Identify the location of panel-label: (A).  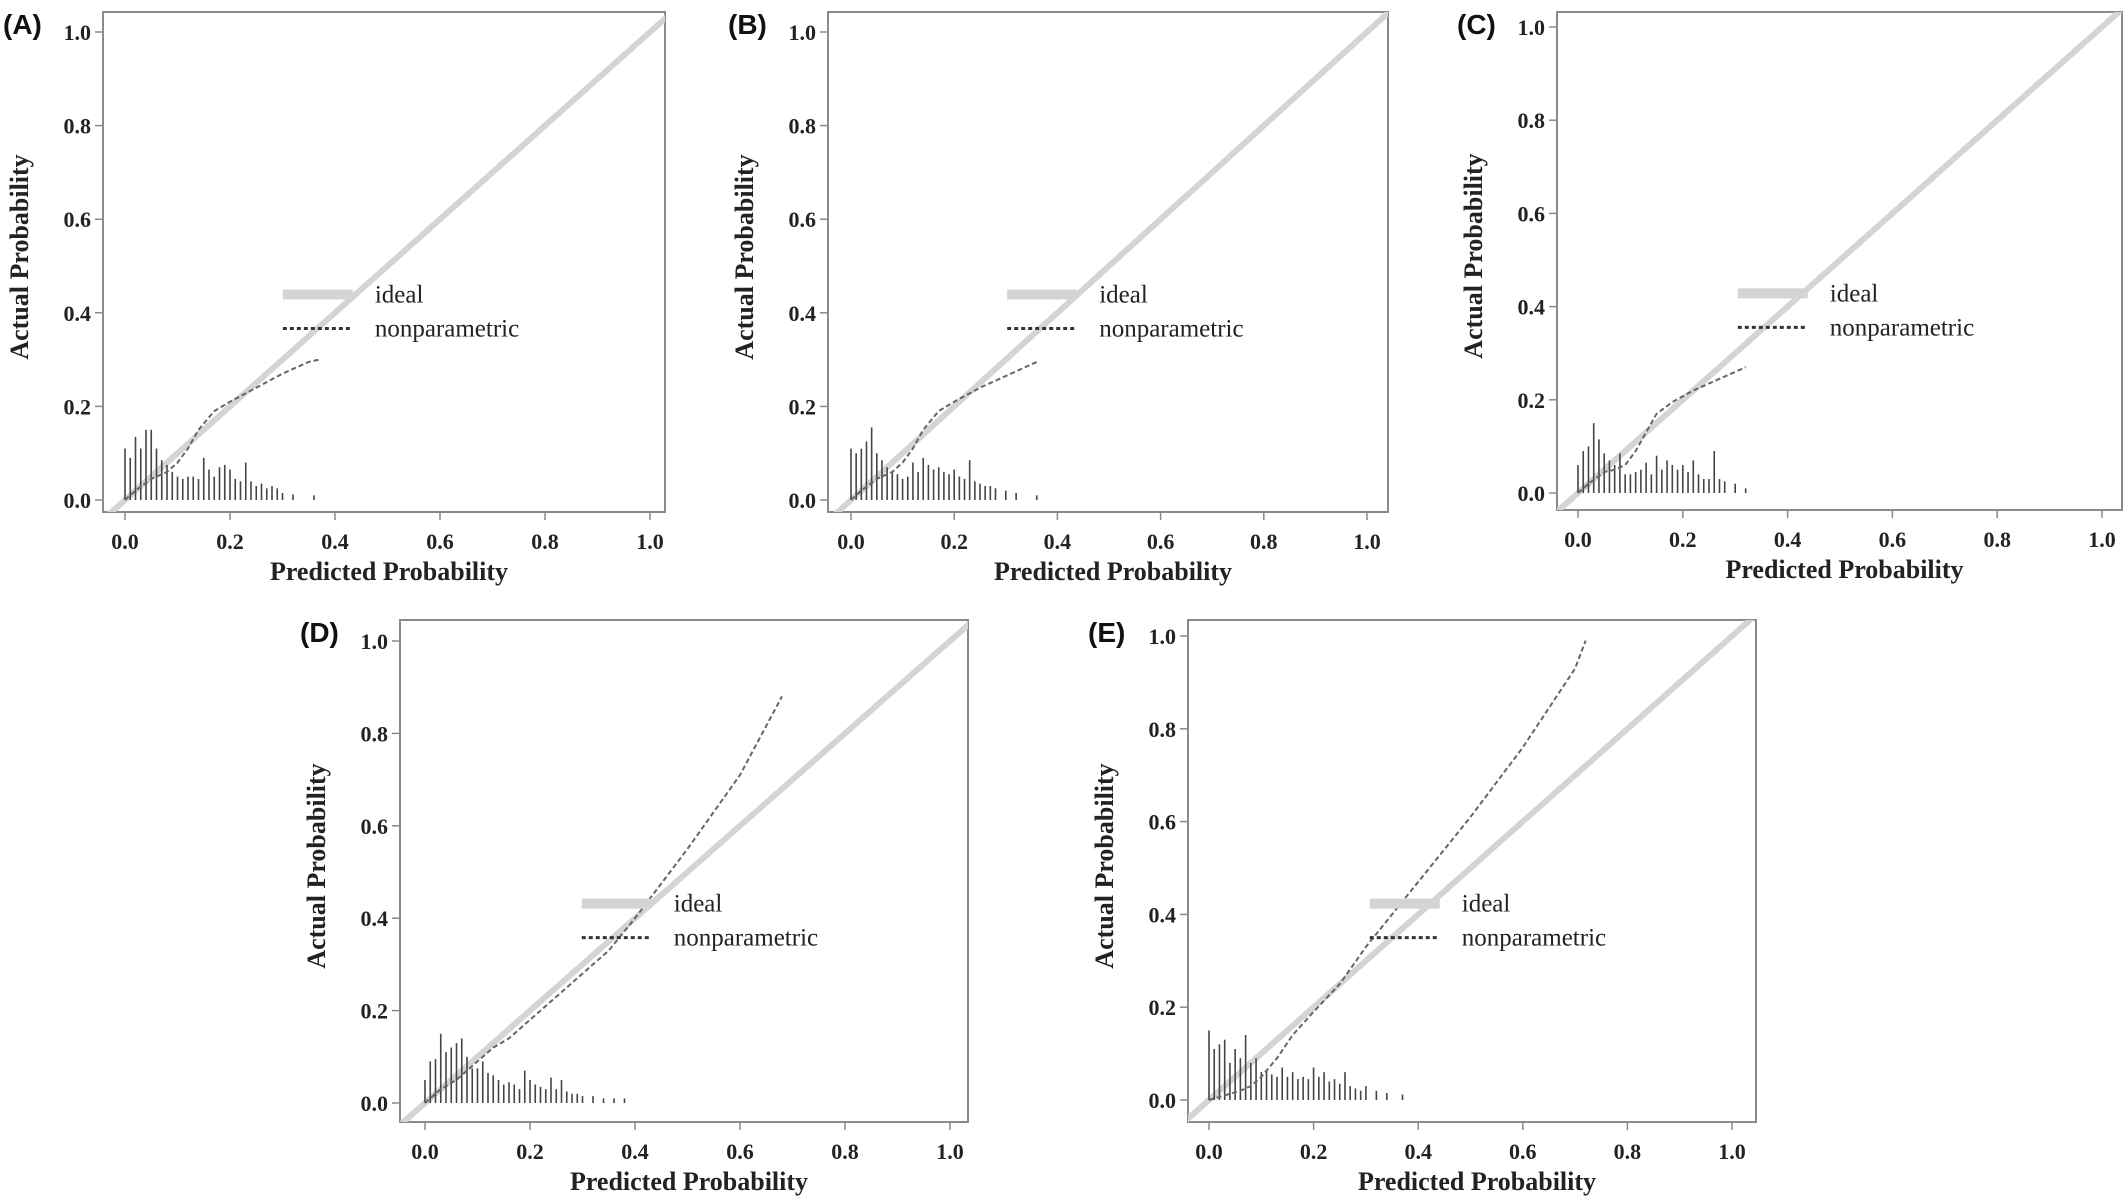
(22, 24).